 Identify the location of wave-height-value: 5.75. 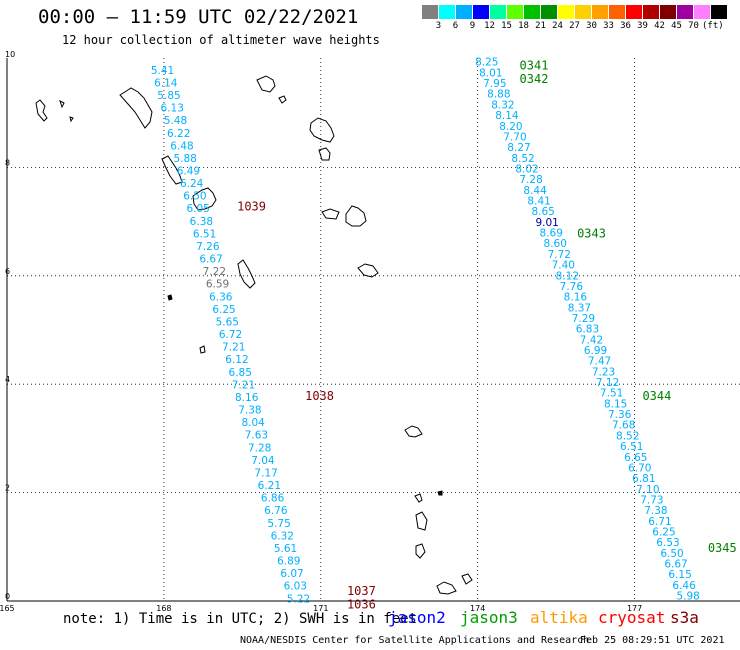
(278, 524).